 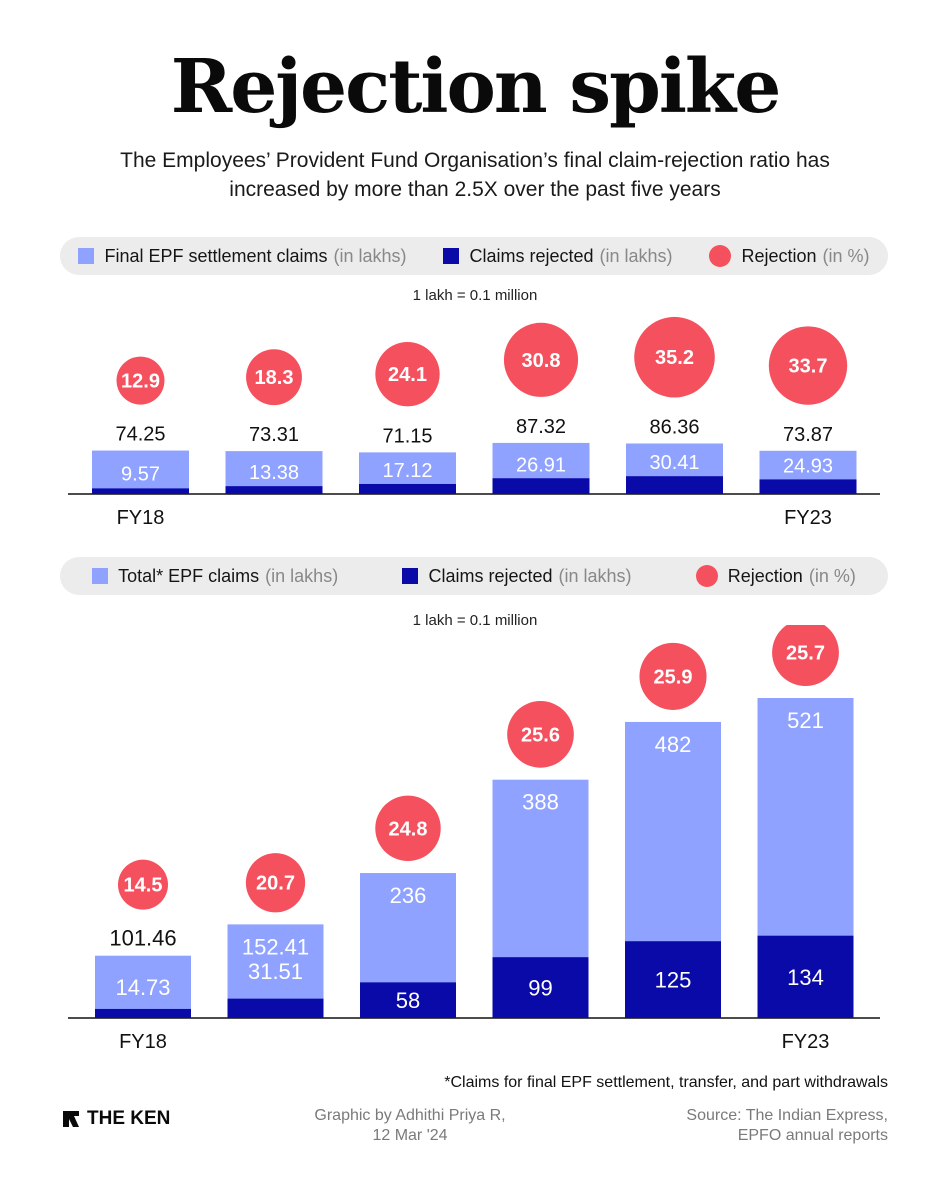 What do you see at coordinates (407, 436) in the screenshot?
I see `label-total-FY20: 71.15` at bounding box center [407, 436].